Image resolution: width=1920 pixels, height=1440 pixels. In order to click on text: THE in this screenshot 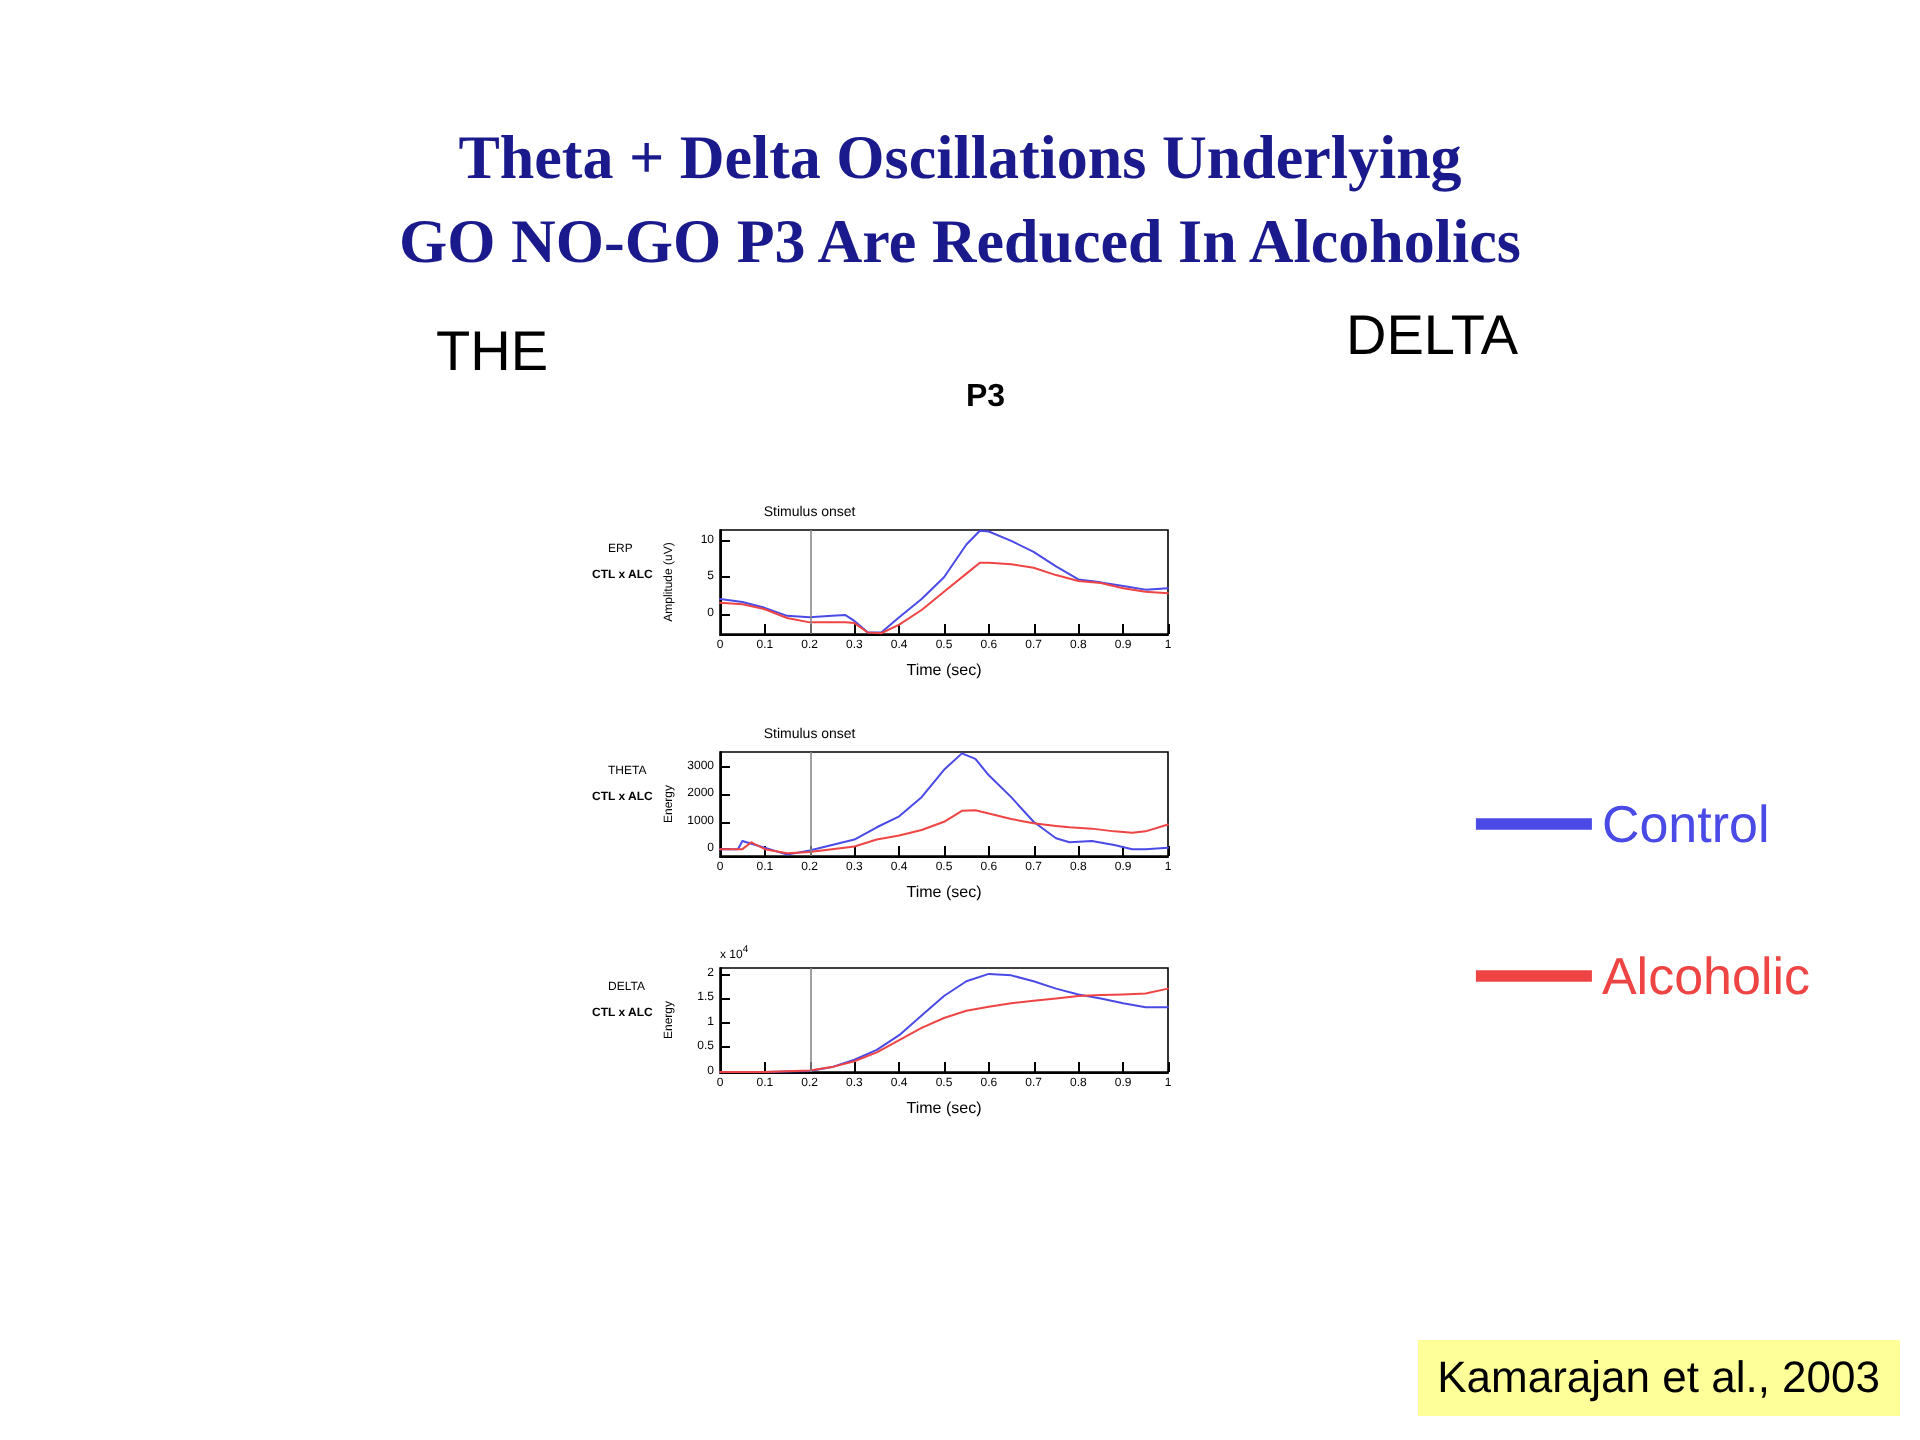, I will do `click(492, 352)`.